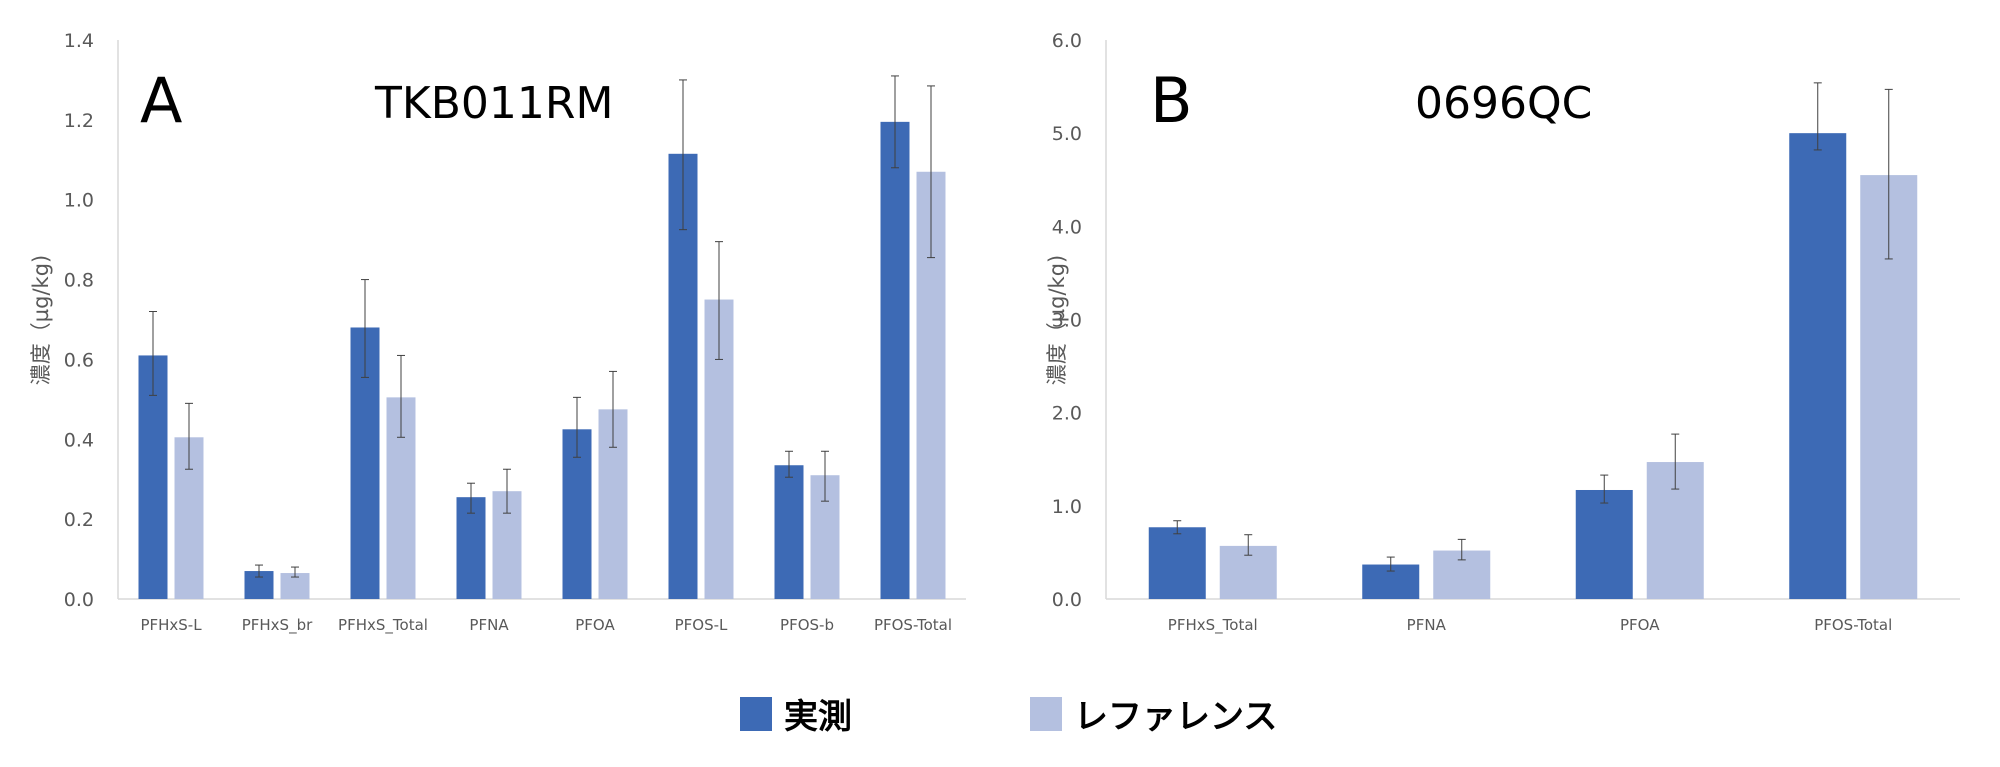  I want to click on y-tick-label: 3.0, so click(1067, 321).